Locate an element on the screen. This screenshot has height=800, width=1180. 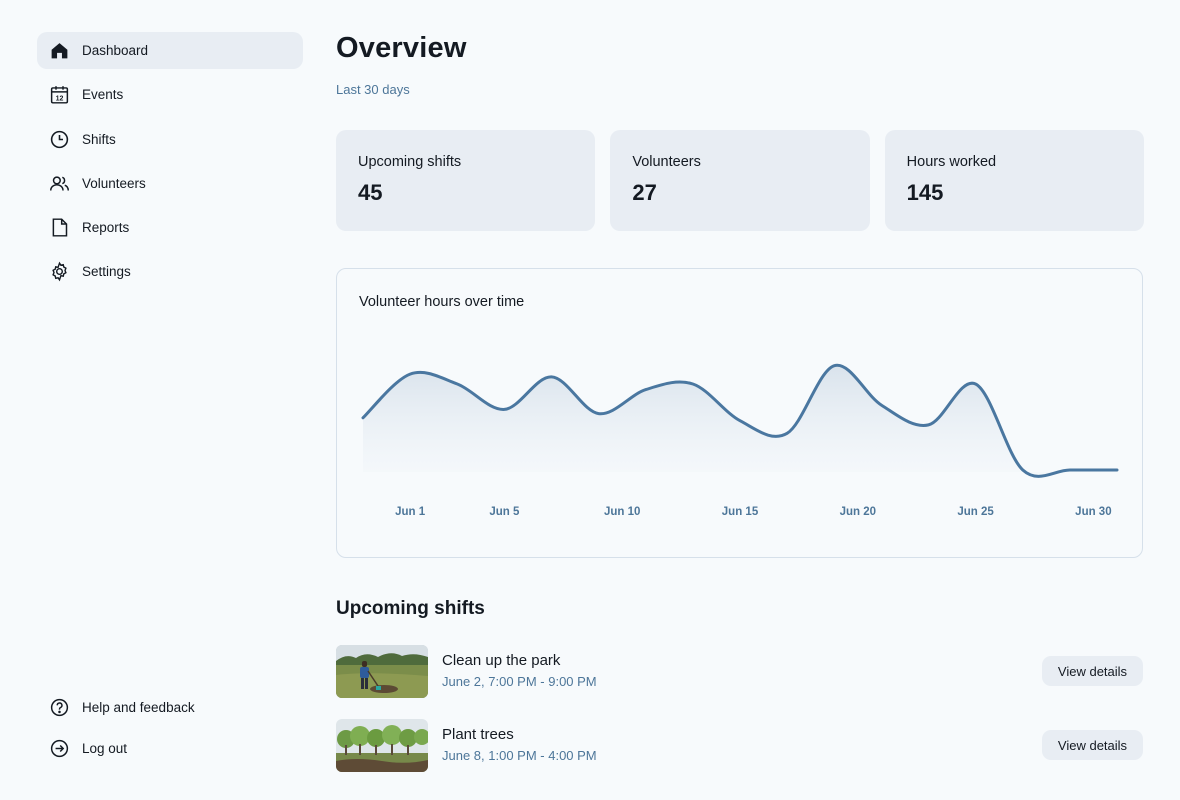
logout-link: Log out is located at coordinates (170, 748).